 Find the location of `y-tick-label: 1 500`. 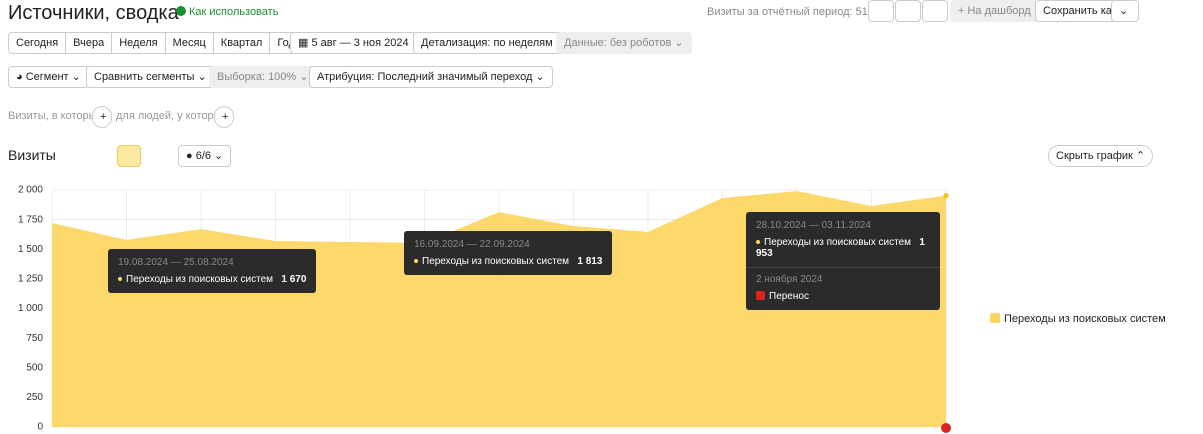

y-tick-label: 1 500 is located at coordinates (30, 249).